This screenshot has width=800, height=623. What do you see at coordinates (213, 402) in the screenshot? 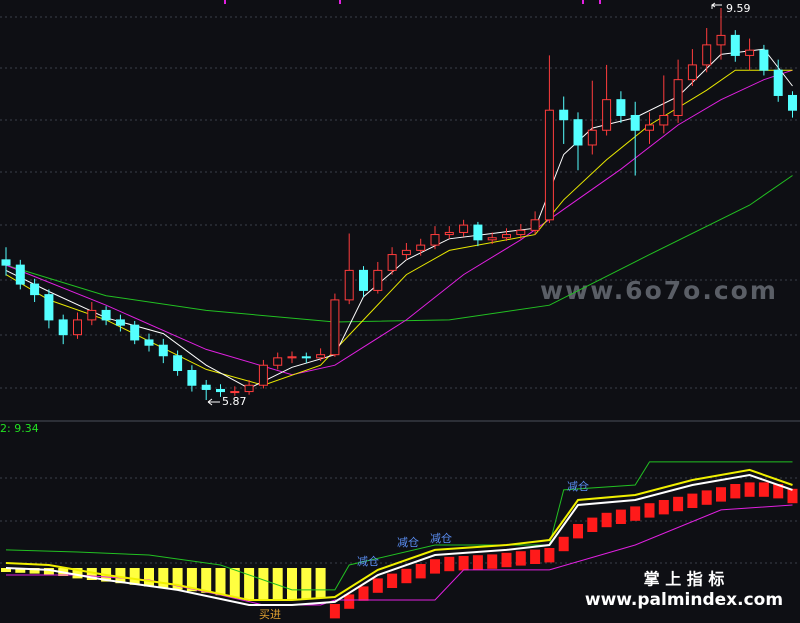
I see `low-arrow` at bounding box center [213, 402].